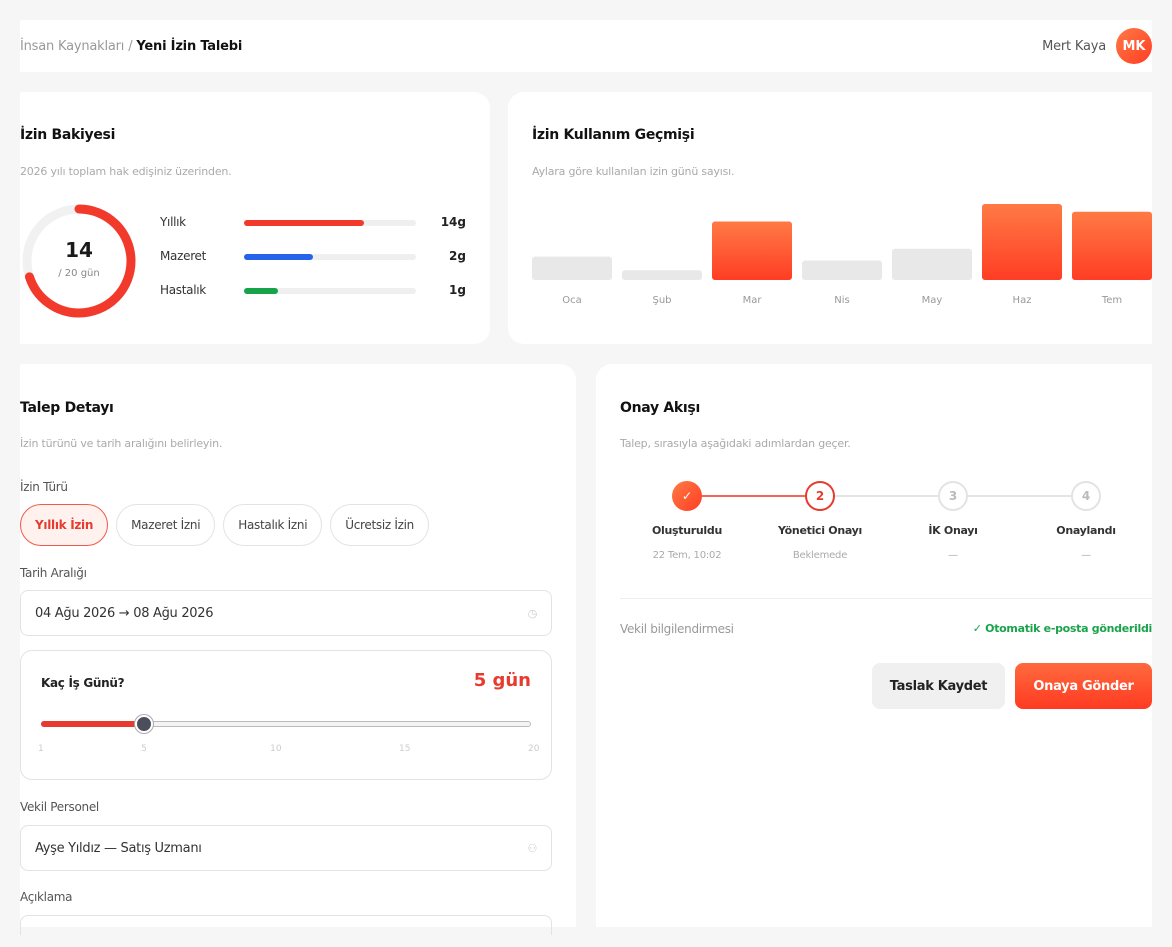 The width and height of the screenshot is (1172, 947). What do you see at coordinates (534, 749) in the screenshot?
I see `slider-tick: 20` at bounding box center [534, 749].